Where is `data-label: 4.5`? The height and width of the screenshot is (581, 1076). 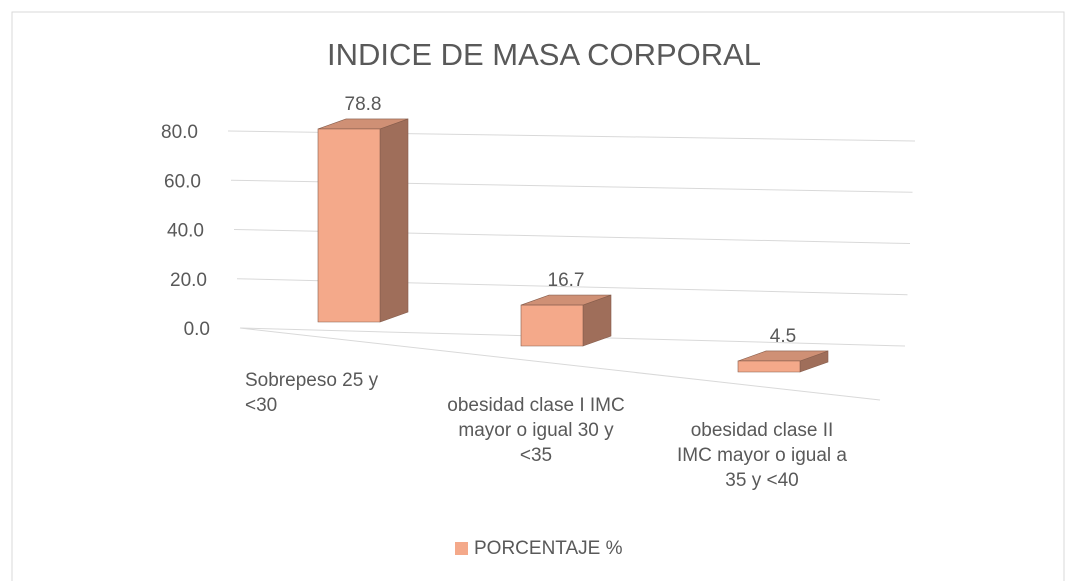 data-label: 4.5 is located at coordinates (783, 336).